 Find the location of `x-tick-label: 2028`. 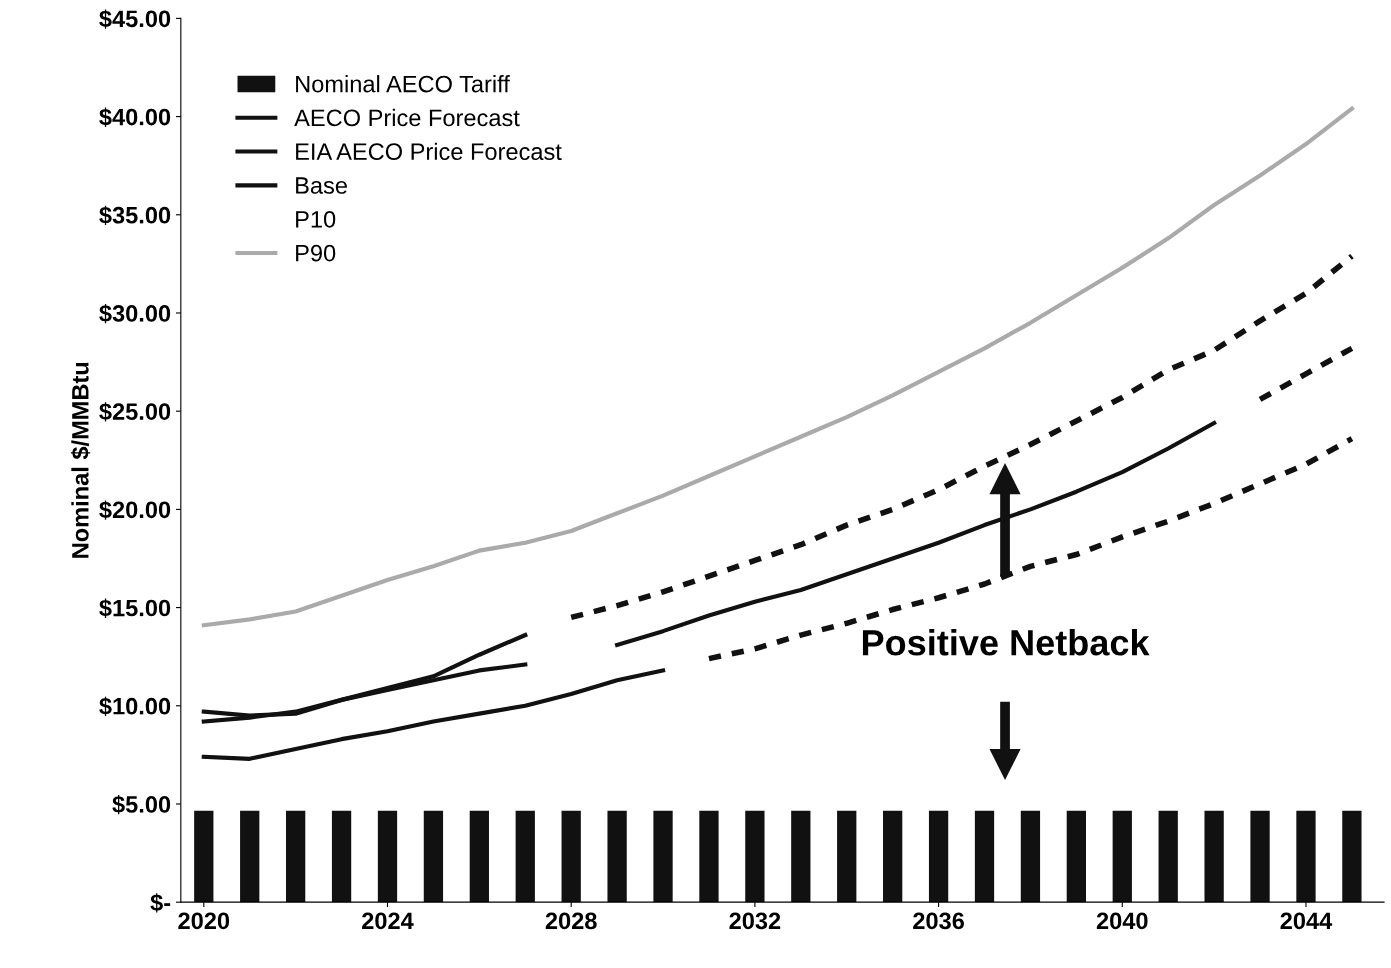

x-tick-label: 2028 is located at coordinates (571, 921).